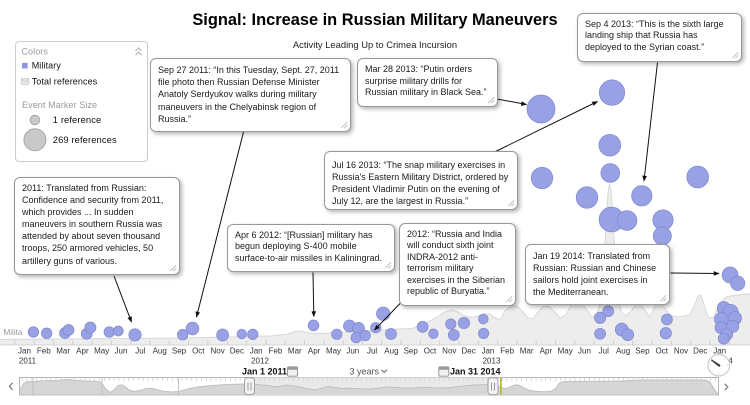  What do you see at coordinates (65, 82) in the screenshot?
I see `svg-text: Total references` at bounding box center [65, 82].